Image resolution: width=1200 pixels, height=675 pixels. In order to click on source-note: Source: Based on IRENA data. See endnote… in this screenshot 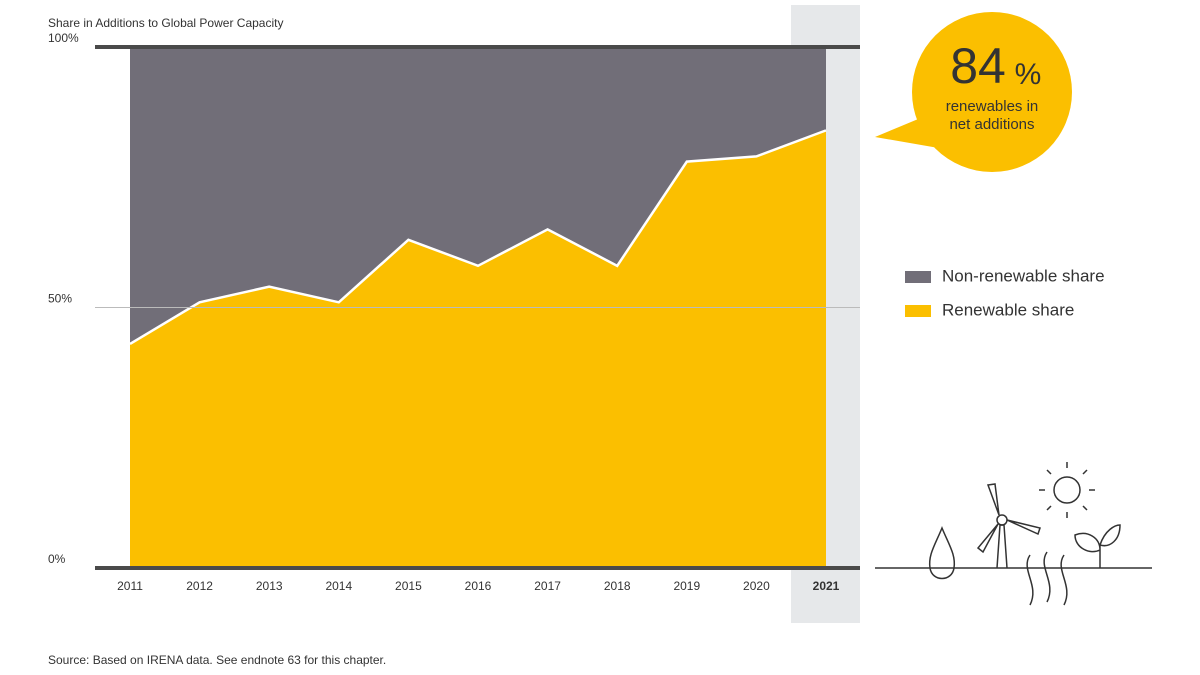, I will do `click(217, 660)`.